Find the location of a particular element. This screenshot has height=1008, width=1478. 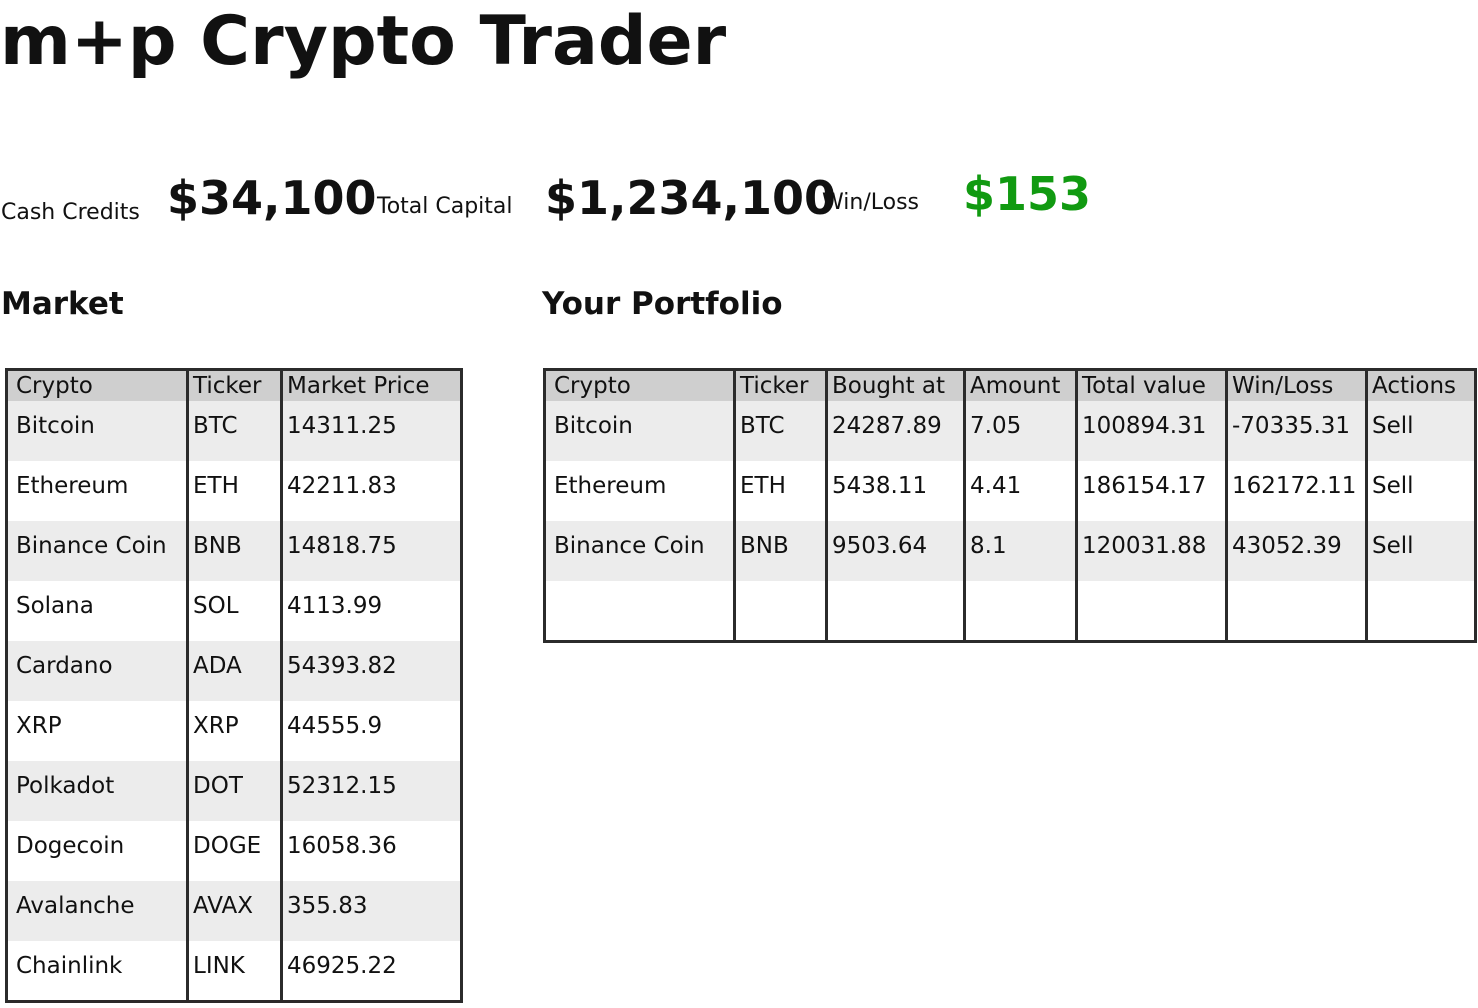

market-cell-crypto: Ethereum is located at coordinates (97, 491).